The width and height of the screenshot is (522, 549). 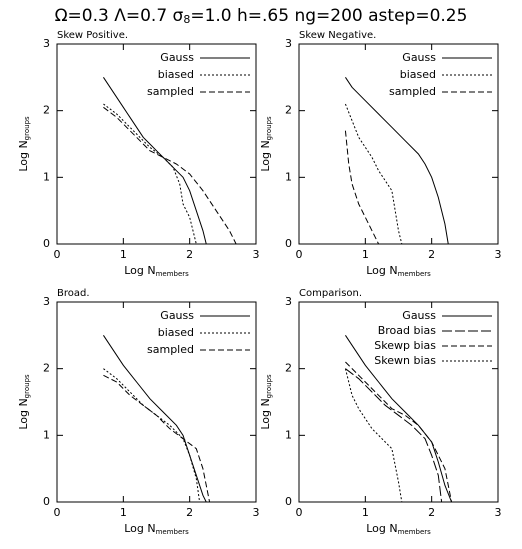 I want to click on title-subscript: 8, so click(x=186, y=19).